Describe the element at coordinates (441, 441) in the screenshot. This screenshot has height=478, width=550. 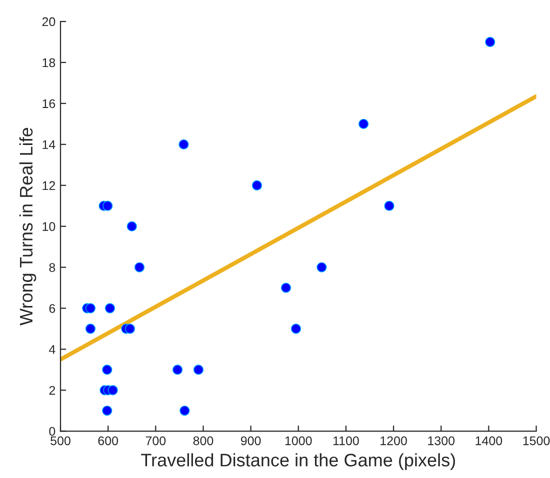
I see `x-tick-label: 1300` at that location.